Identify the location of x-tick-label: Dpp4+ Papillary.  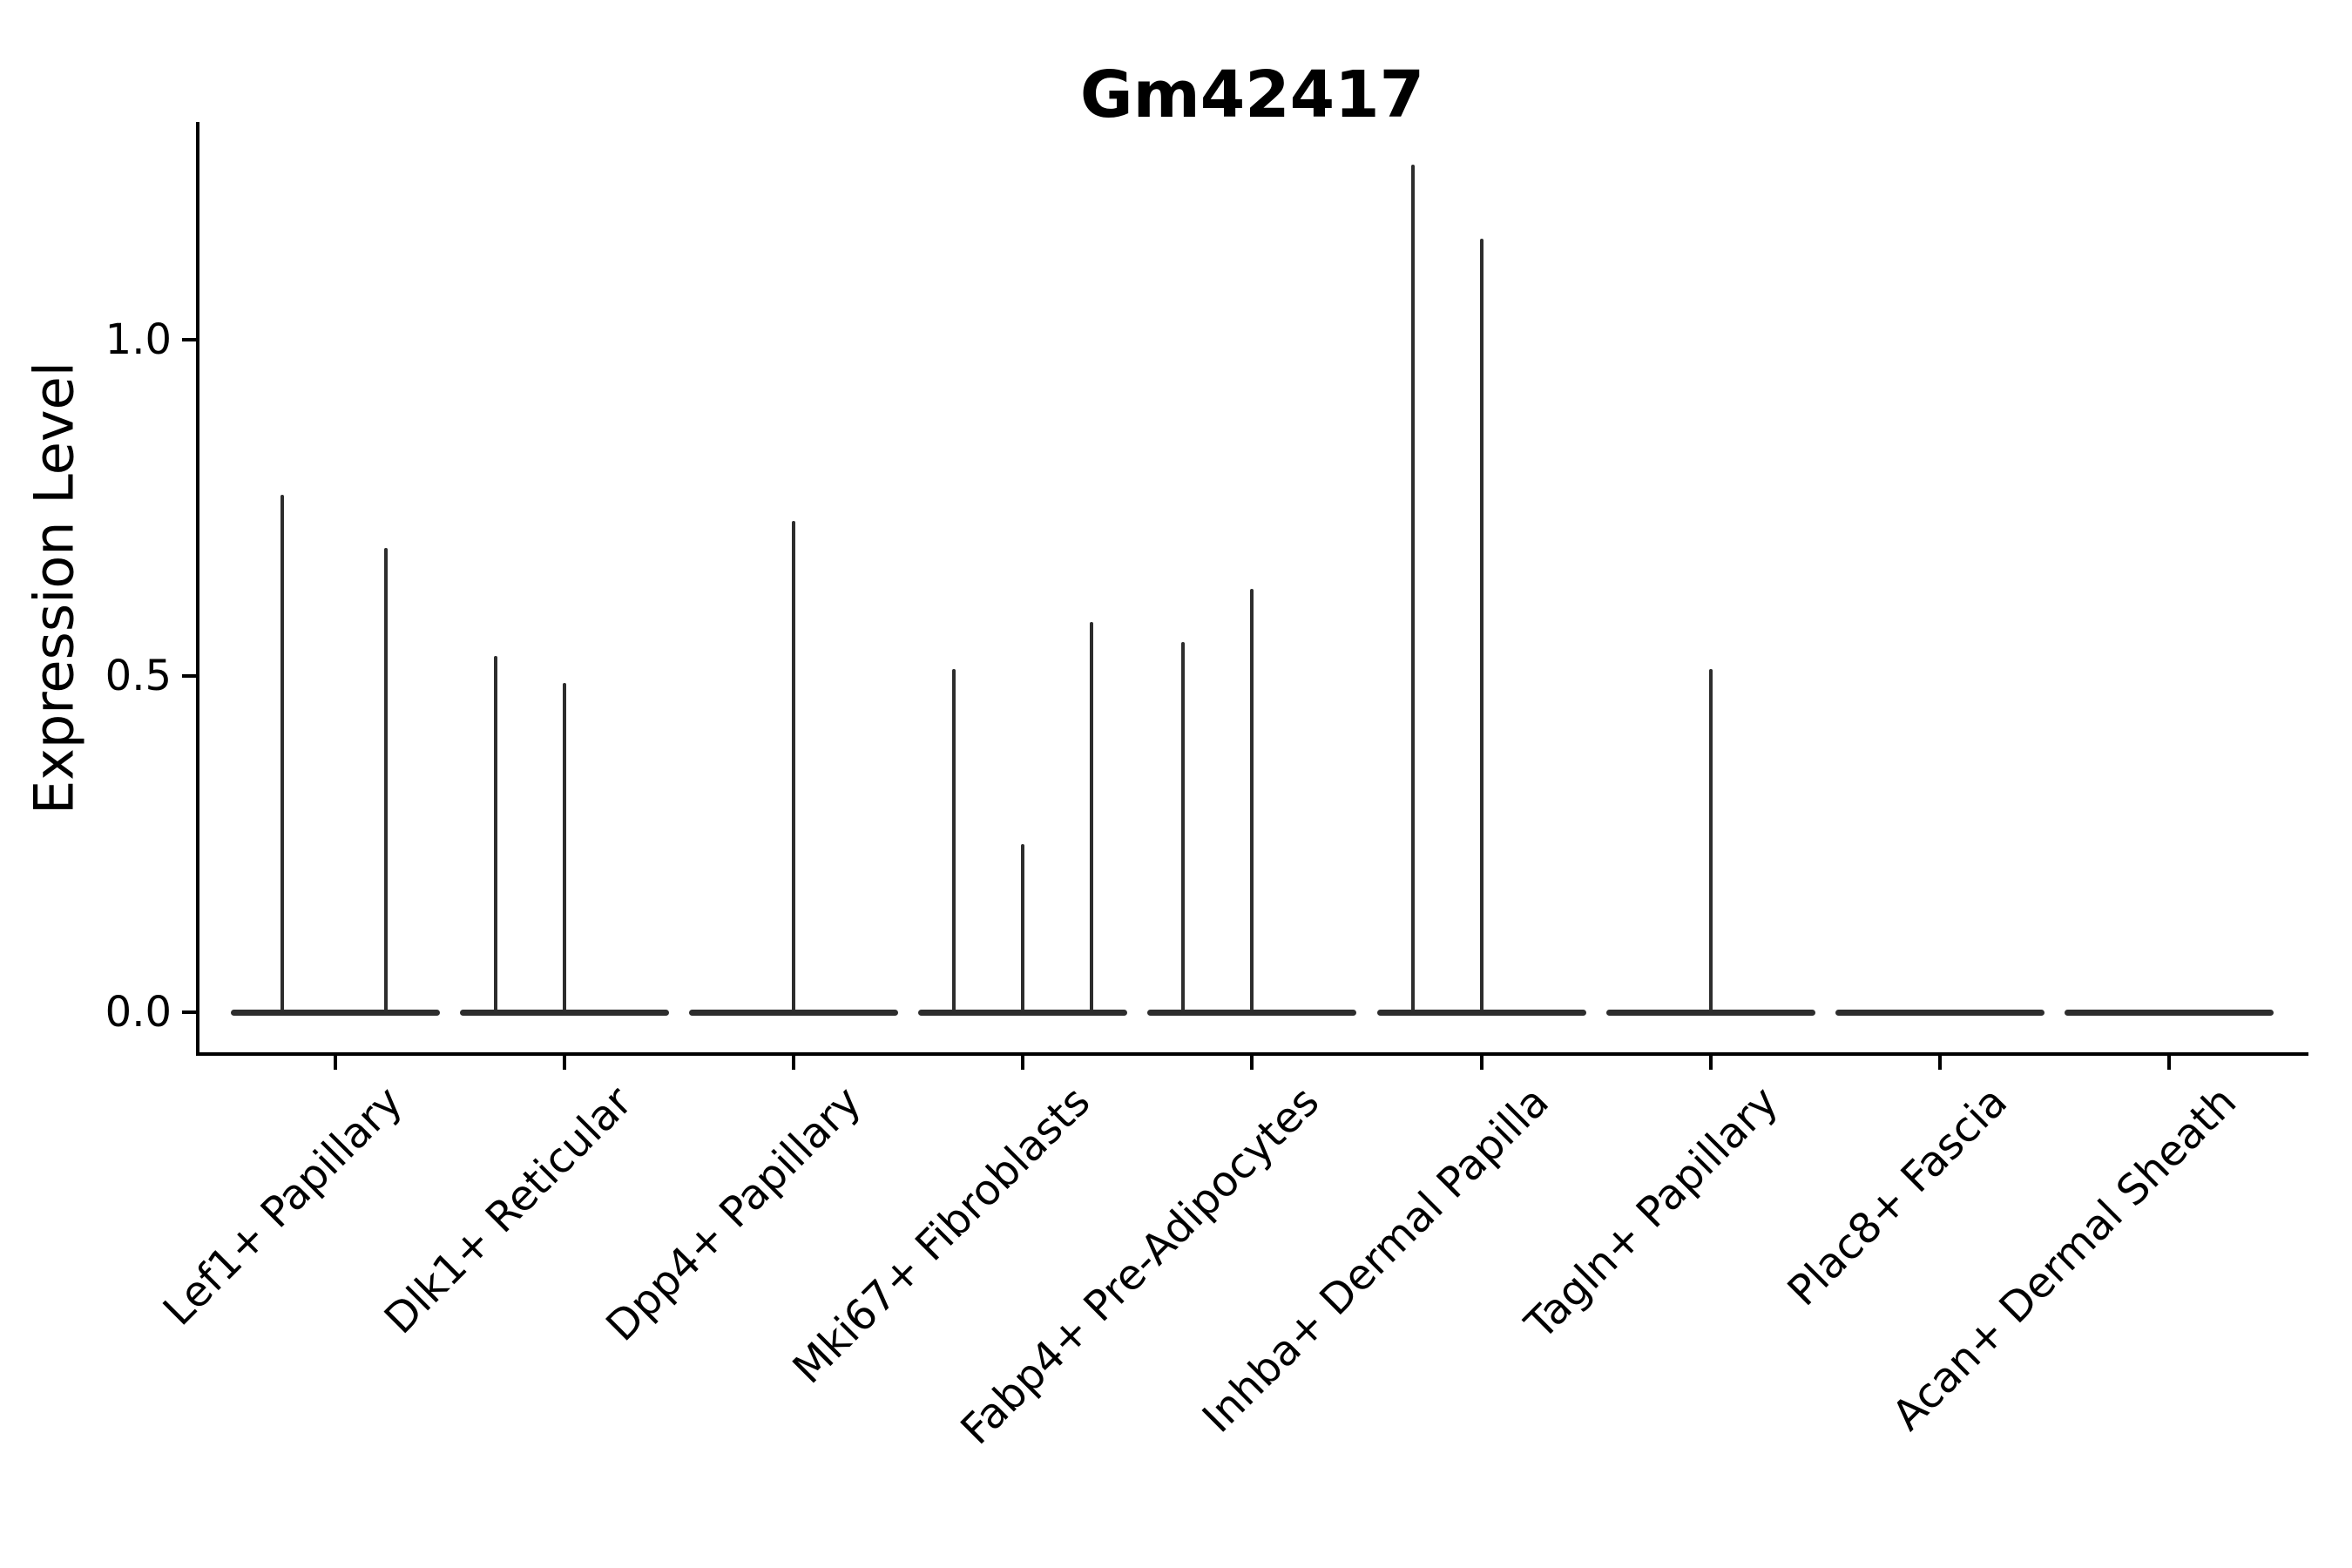
(734, 1214).